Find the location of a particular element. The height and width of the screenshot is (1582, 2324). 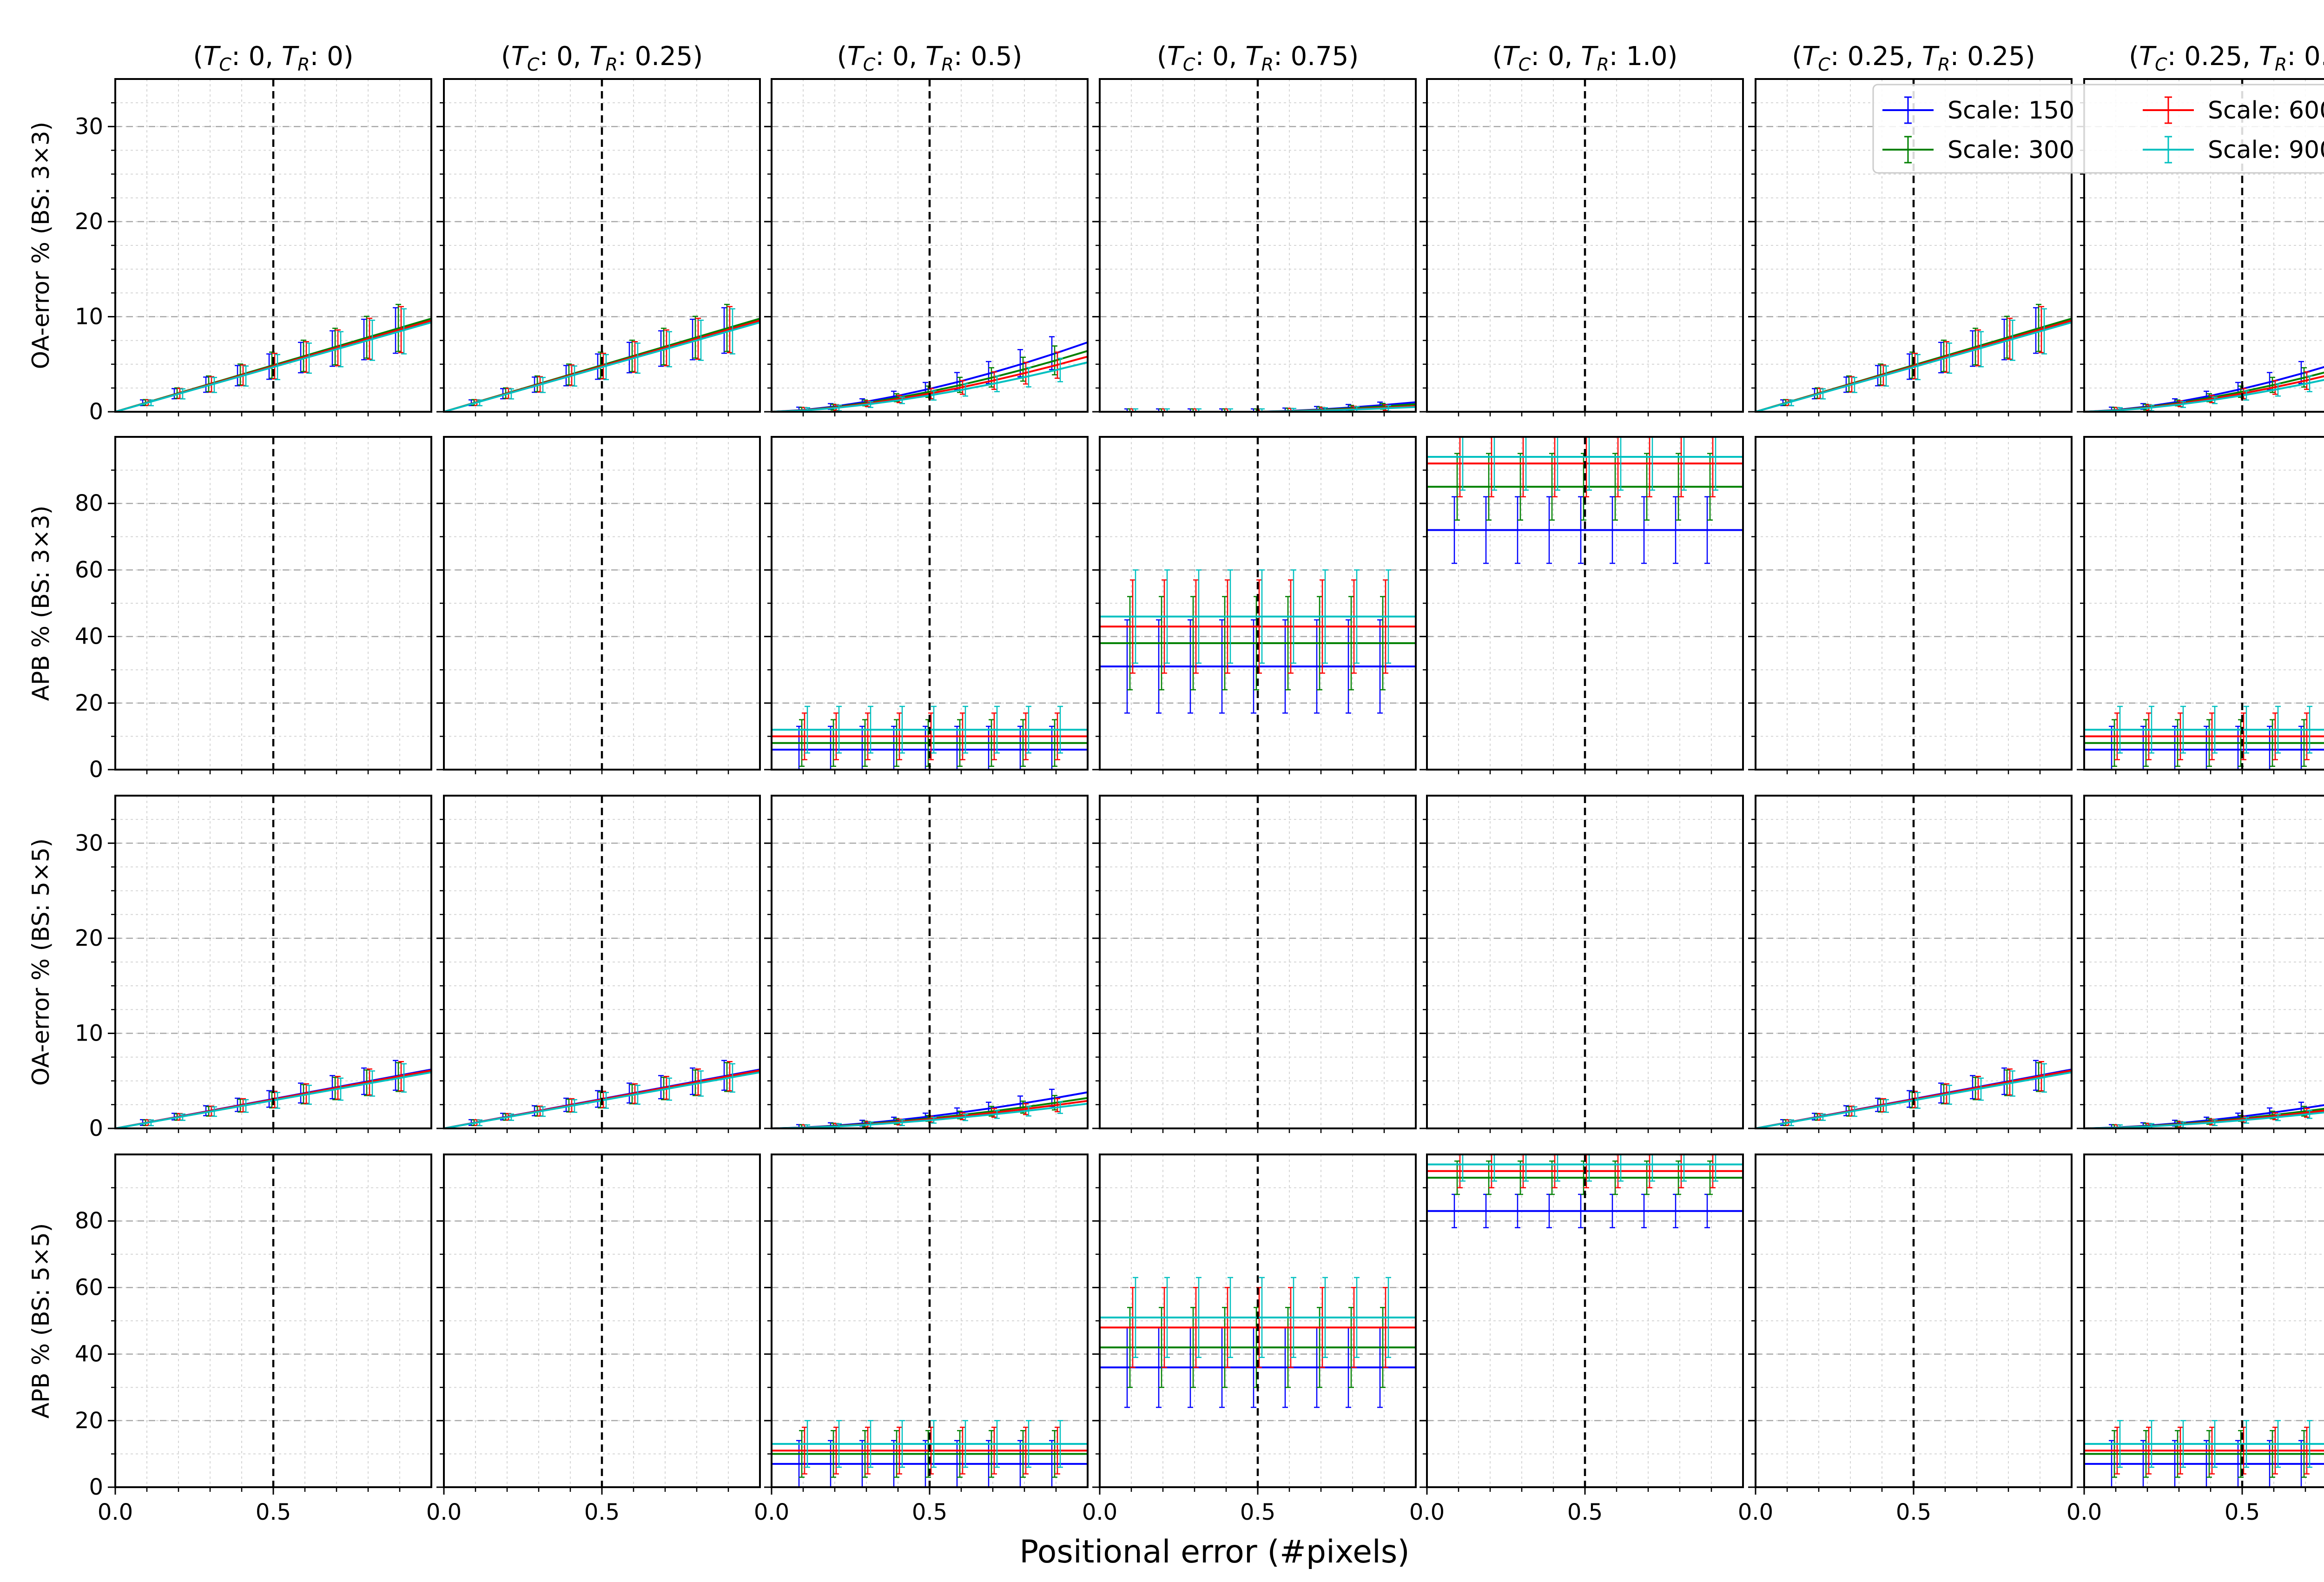

panel-r2-c2 is located at coordinates (598, 605).